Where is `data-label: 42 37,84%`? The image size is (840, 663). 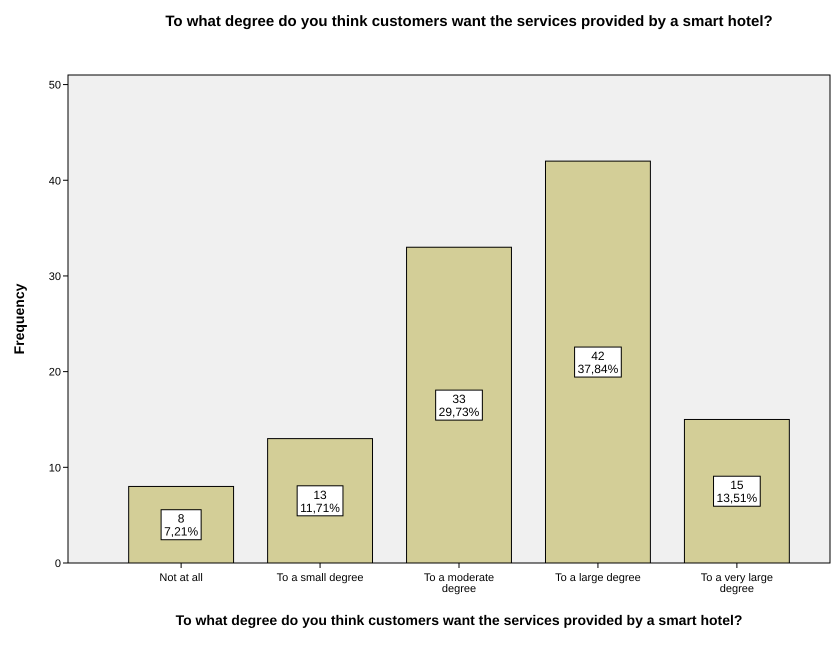 data-label: 42 37,84% is located at coordinates (598, 362).